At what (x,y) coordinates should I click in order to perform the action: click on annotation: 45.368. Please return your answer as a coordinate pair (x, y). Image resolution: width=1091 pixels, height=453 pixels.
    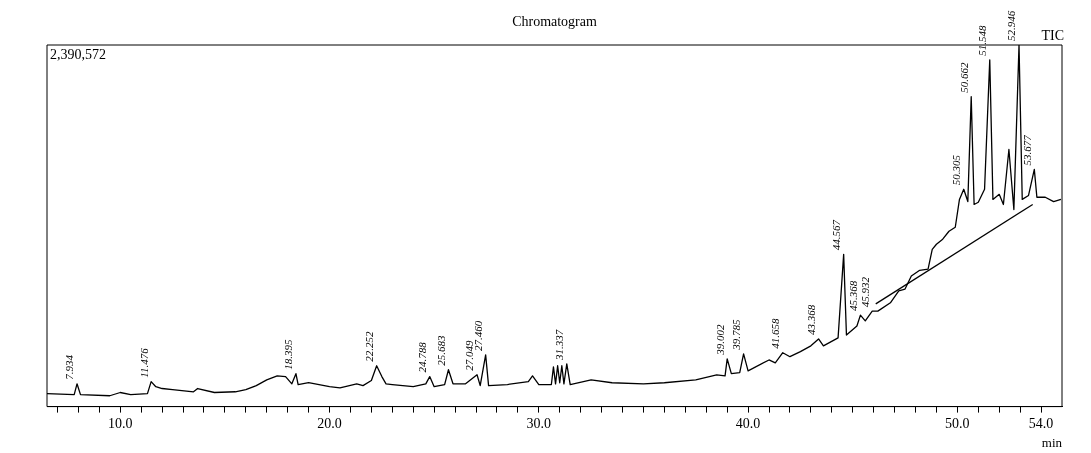
    Looking at the image, I should click on (852, 296).